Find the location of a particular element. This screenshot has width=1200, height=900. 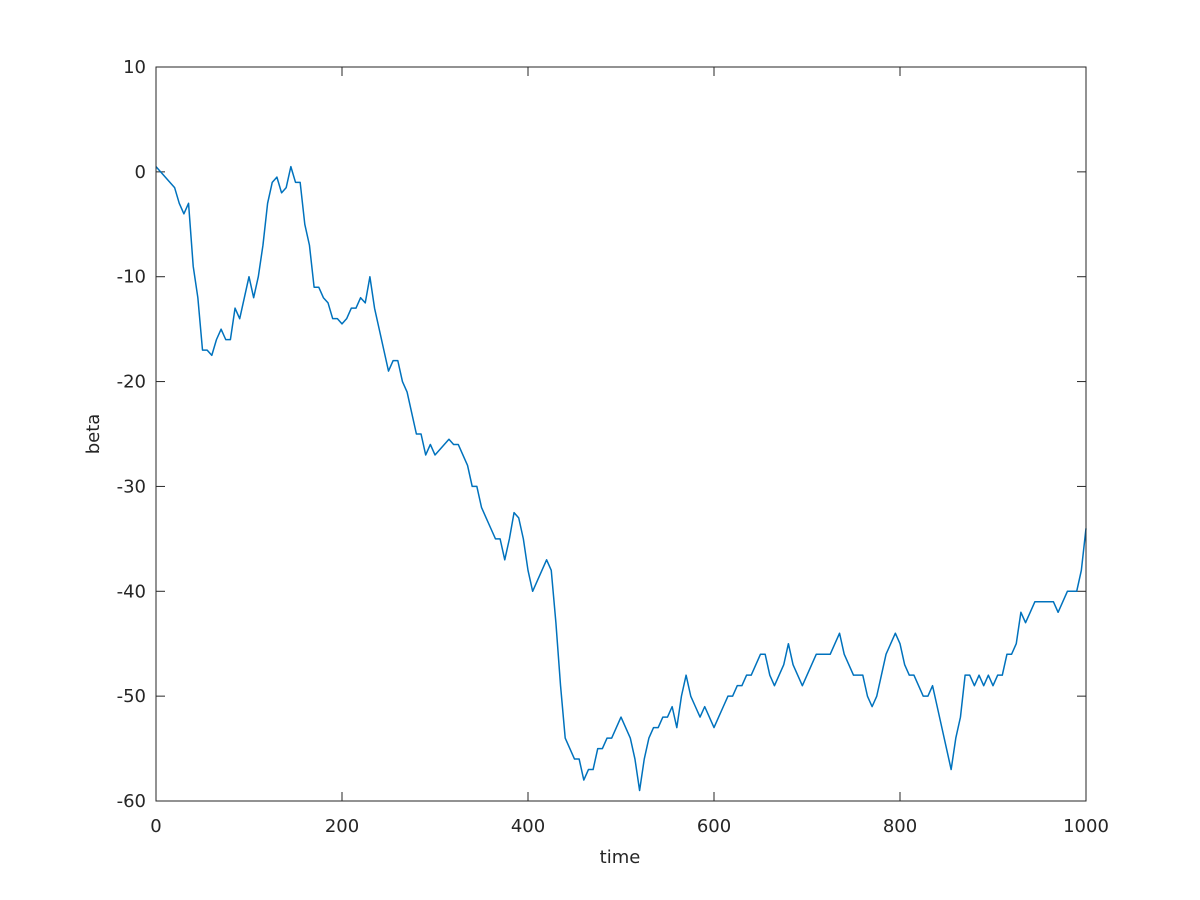

y-tick-label: -10 is located at coordinates (131, 277).